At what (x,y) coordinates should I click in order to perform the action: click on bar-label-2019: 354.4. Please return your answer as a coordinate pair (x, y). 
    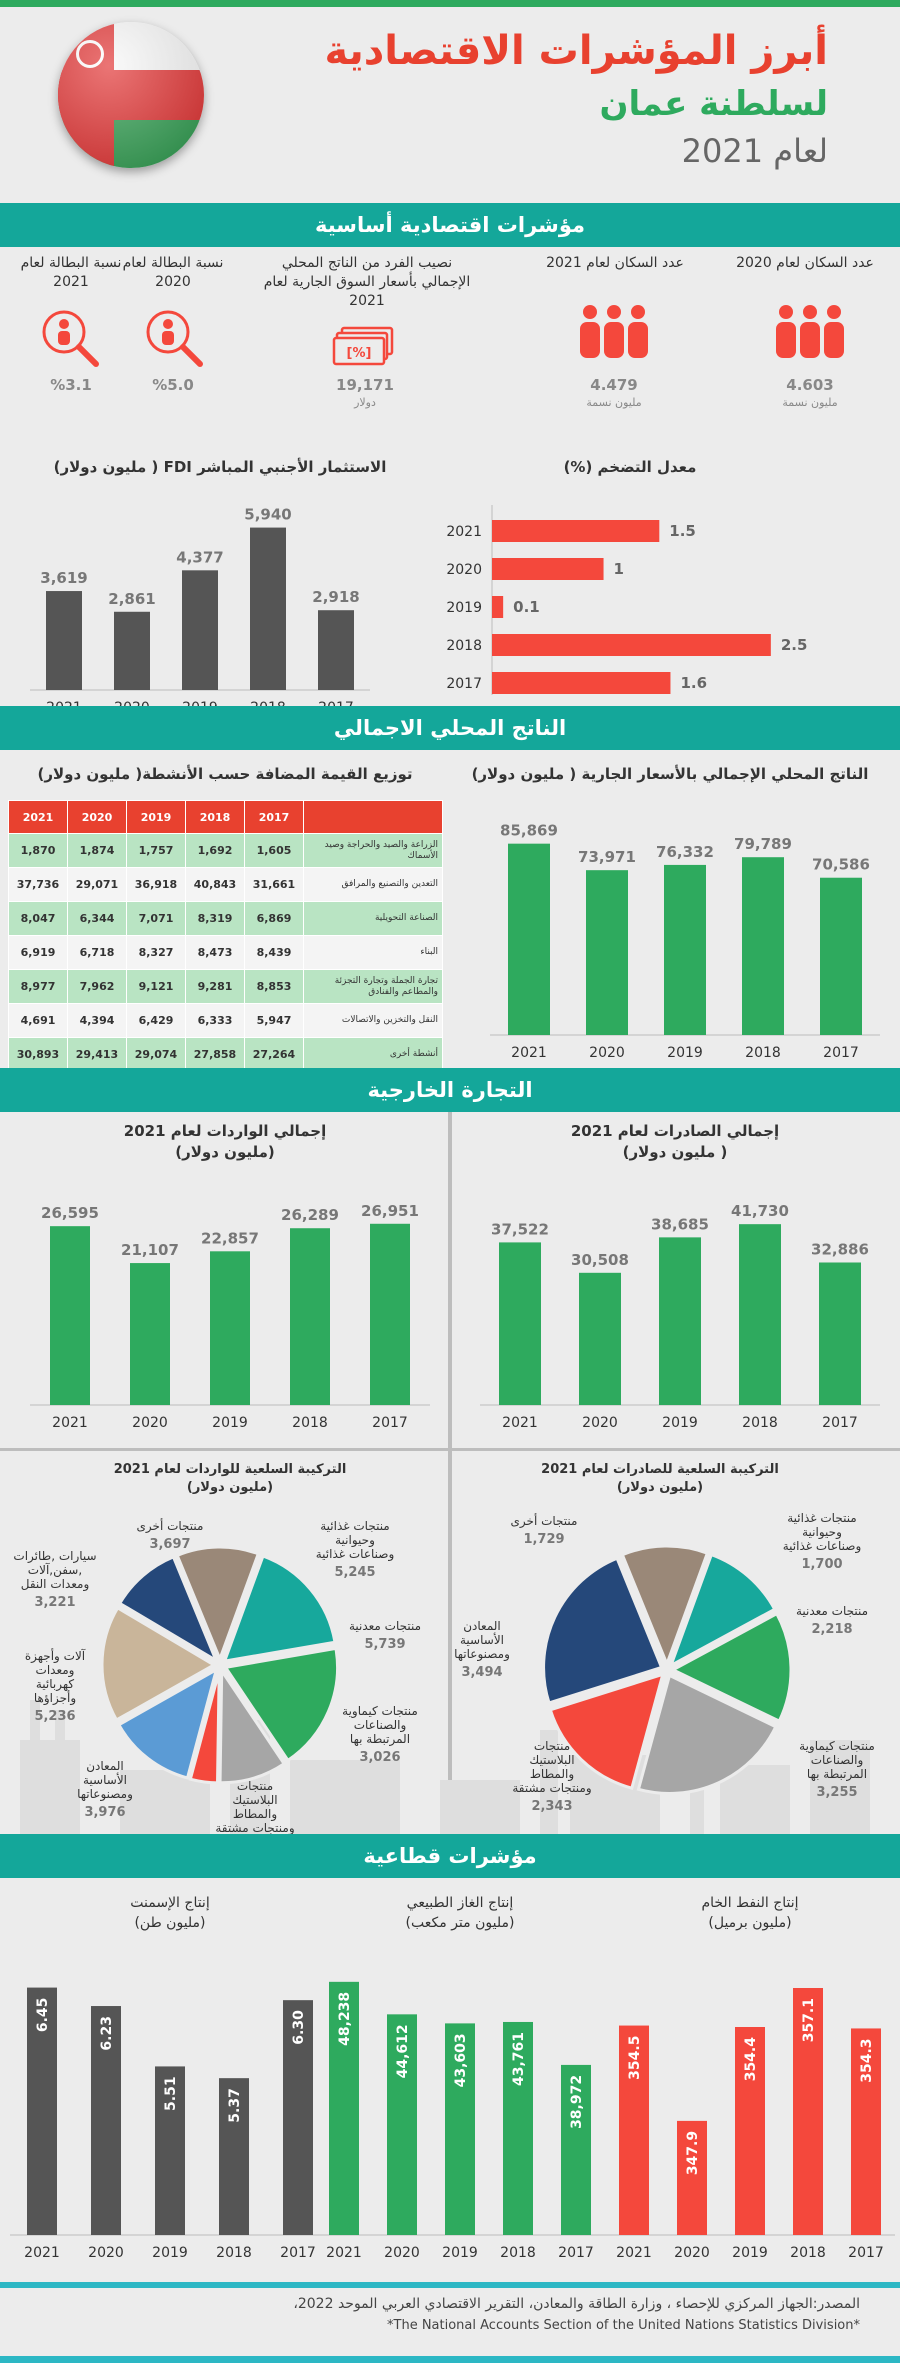
    Looking at the image, I should click on (751, 2059).